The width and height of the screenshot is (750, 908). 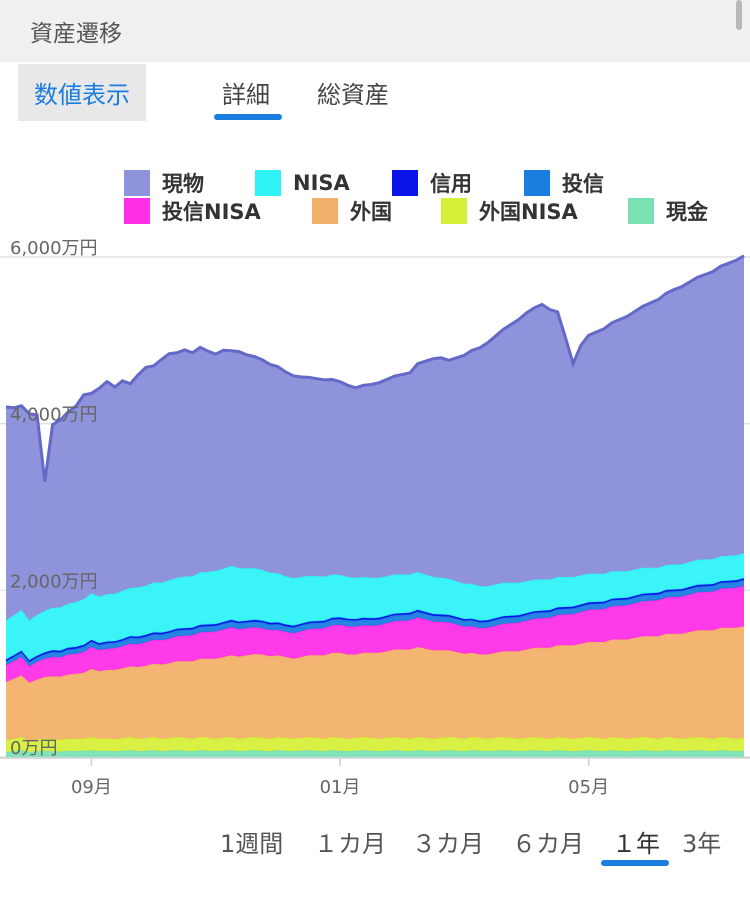 I want to click on legend-item: 外国NISA, so click(x=509, y=211).